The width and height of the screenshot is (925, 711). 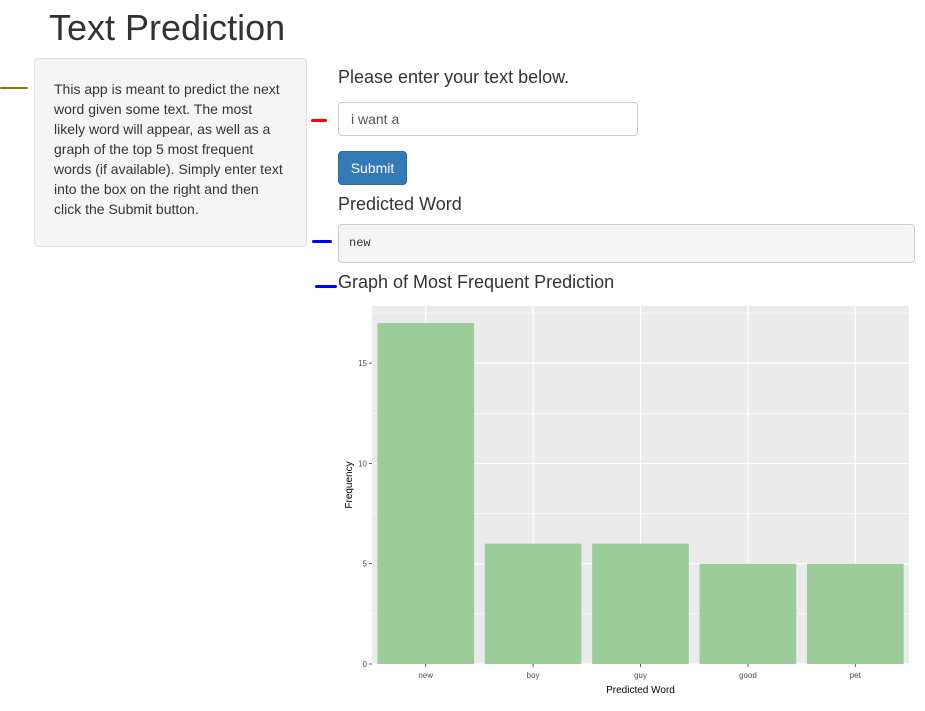 What do you see at coordinates (425, 675) in the screenshot?
I see `x-tick-label: new` at bounding box center [425, 675].